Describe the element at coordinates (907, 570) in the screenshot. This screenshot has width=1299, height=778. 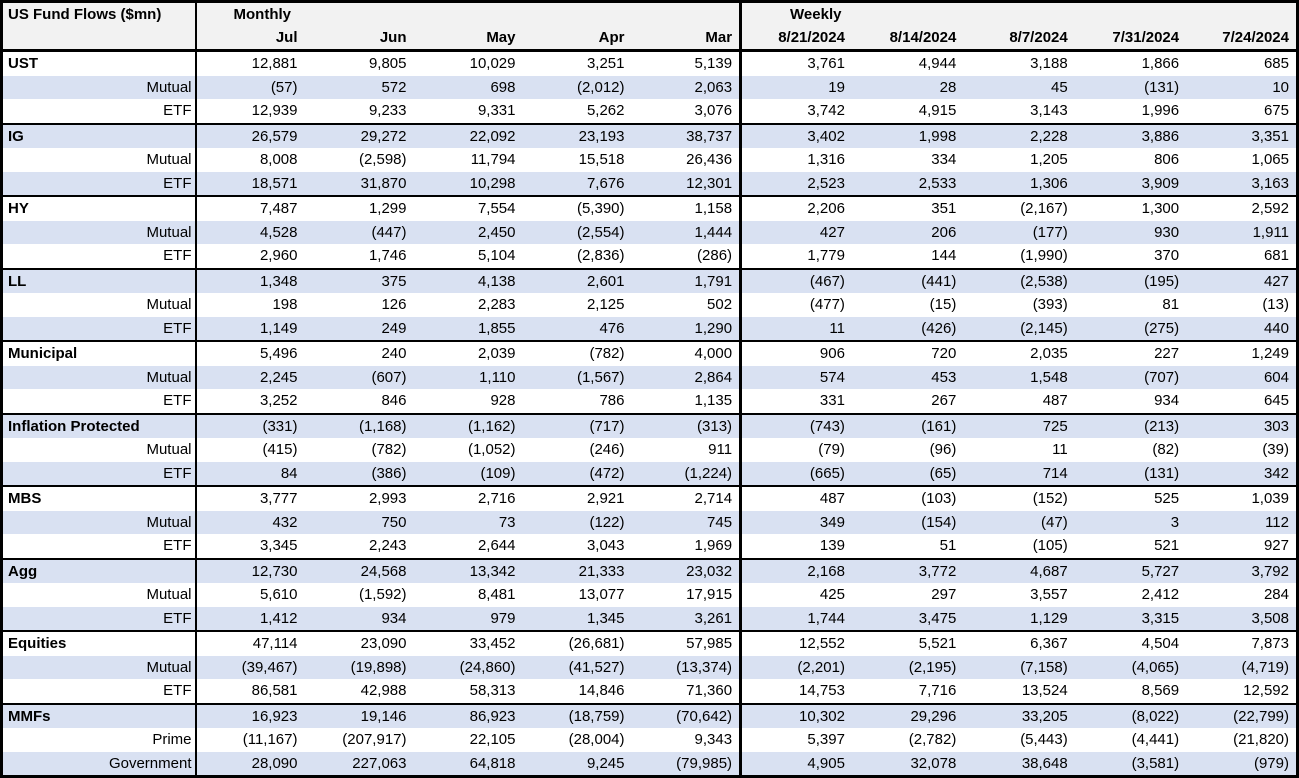
I see `weekly-value-cell: 3,772` at that location.